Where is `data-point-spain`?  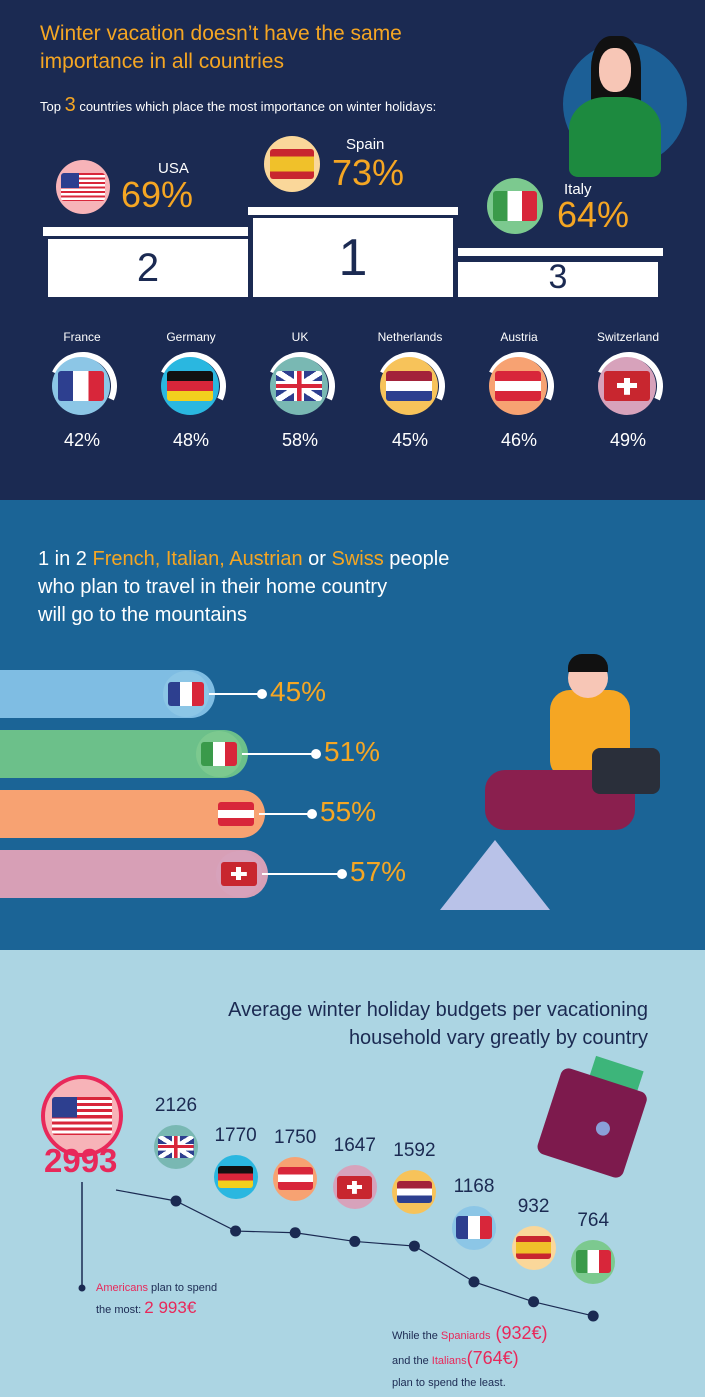
data-point-spain is located at coordinates (534, 1302).